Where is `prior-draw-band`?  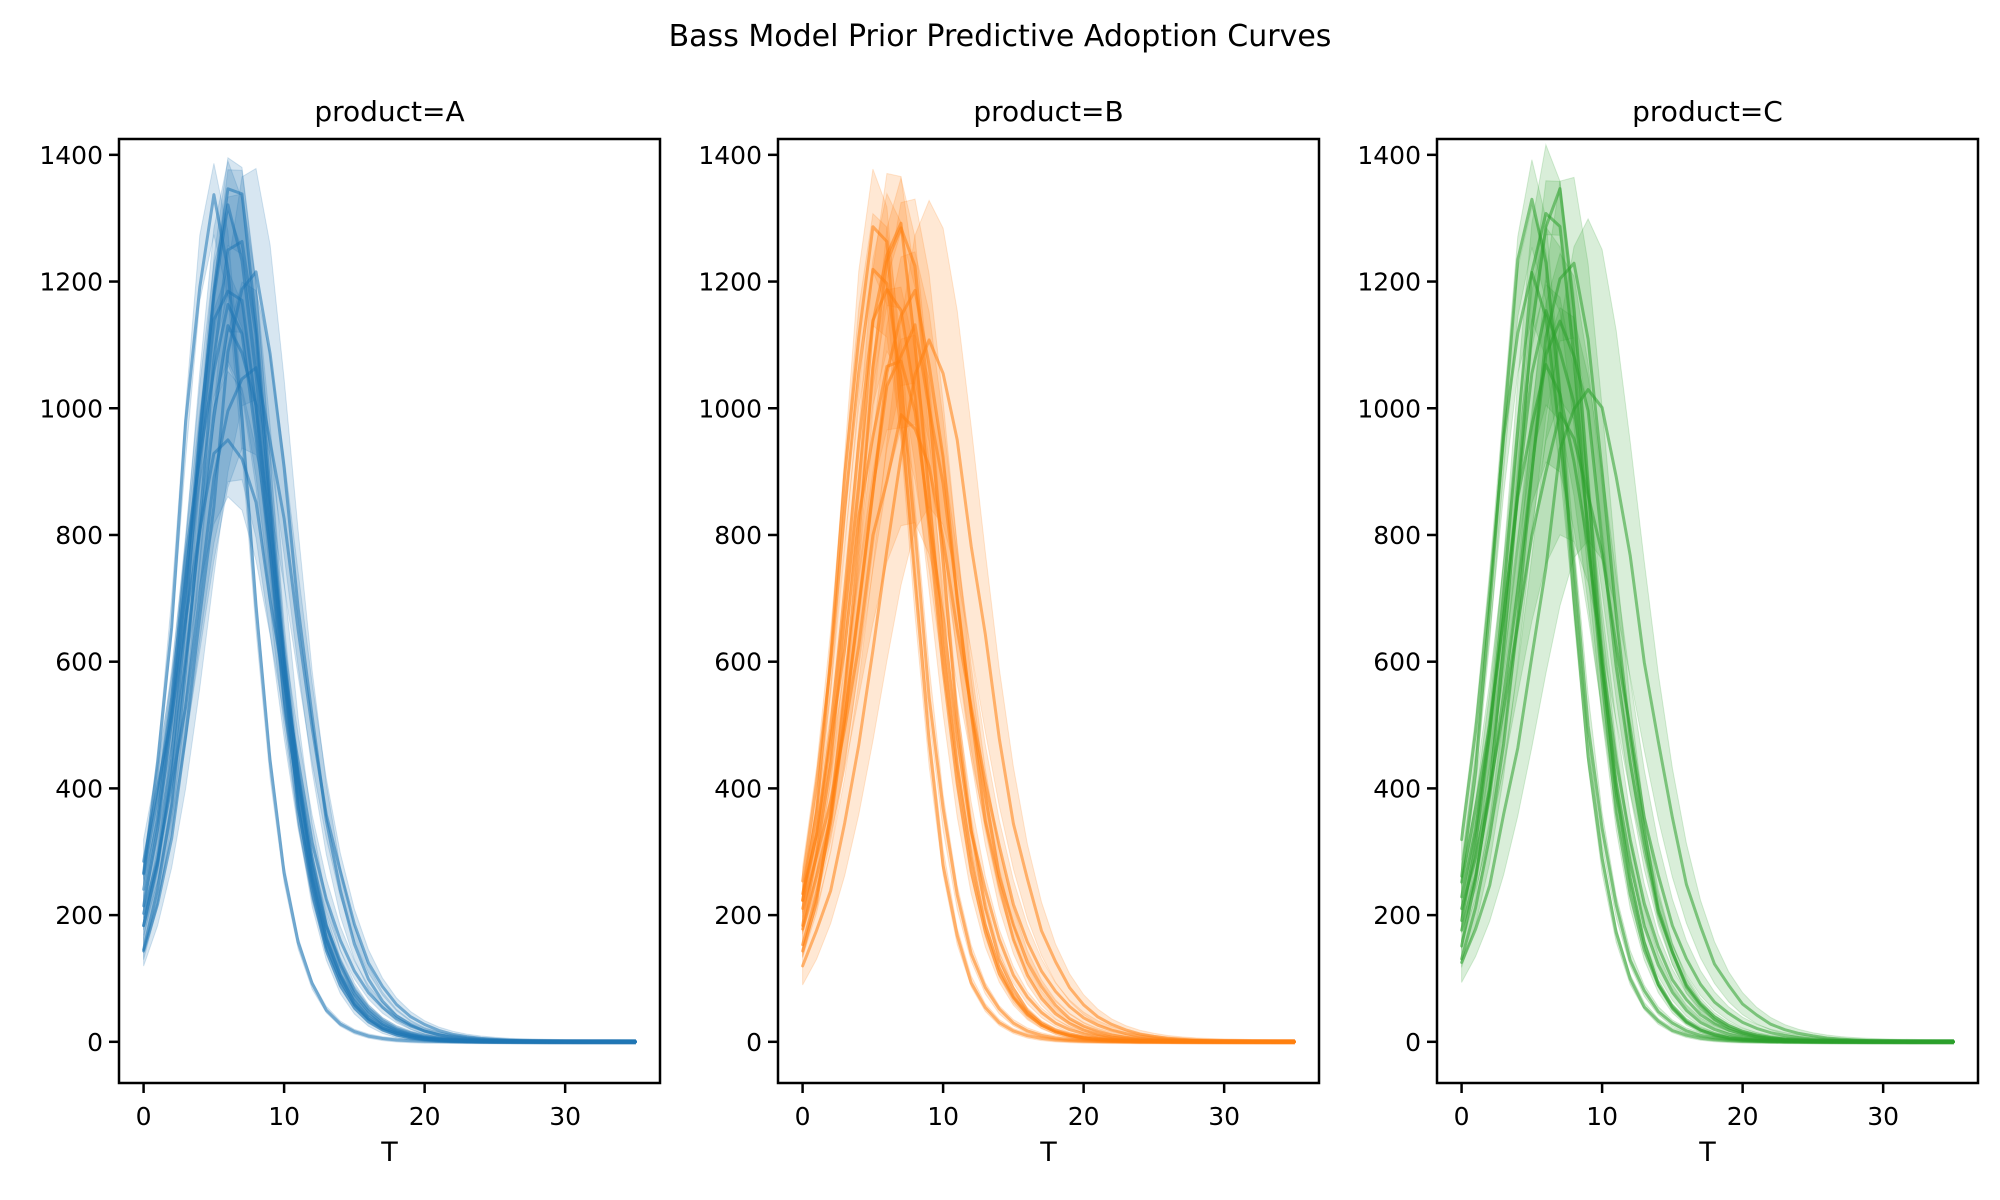 prior-draw-band is located at coordinates (1048, 689).